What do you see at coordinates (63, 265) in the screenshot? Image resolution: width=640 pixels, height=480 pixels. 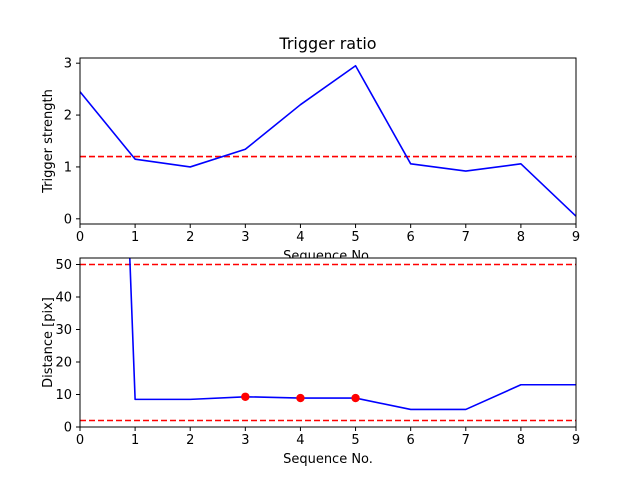 I see `y-tick-label: 50` at bounding box center [63, 265].